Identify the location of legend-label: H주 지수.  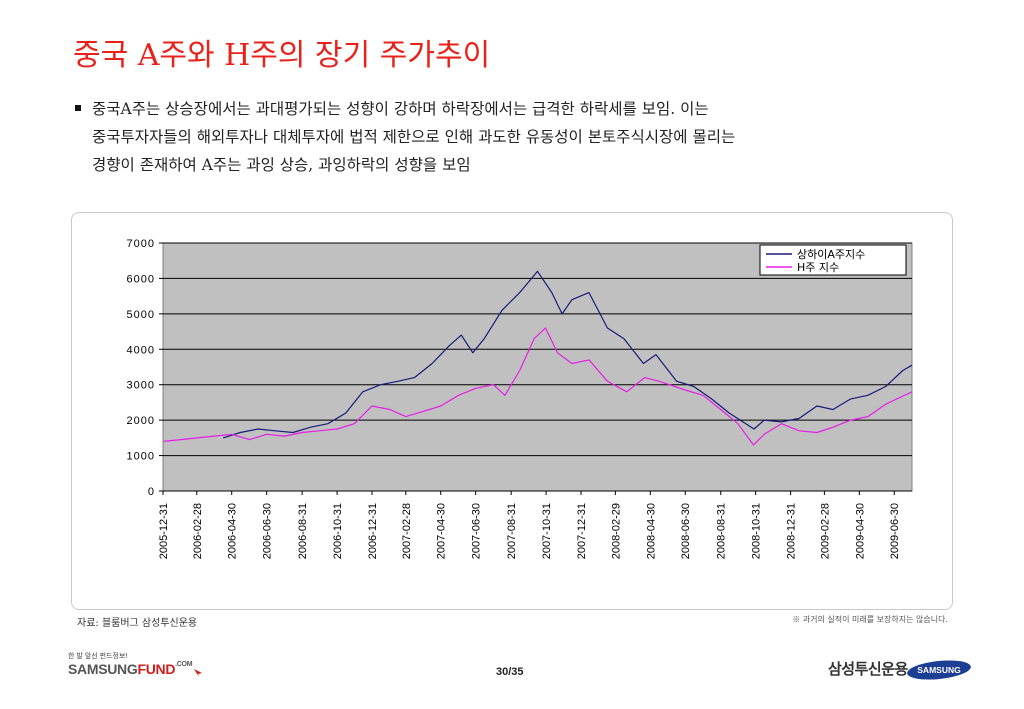
(818, 267).